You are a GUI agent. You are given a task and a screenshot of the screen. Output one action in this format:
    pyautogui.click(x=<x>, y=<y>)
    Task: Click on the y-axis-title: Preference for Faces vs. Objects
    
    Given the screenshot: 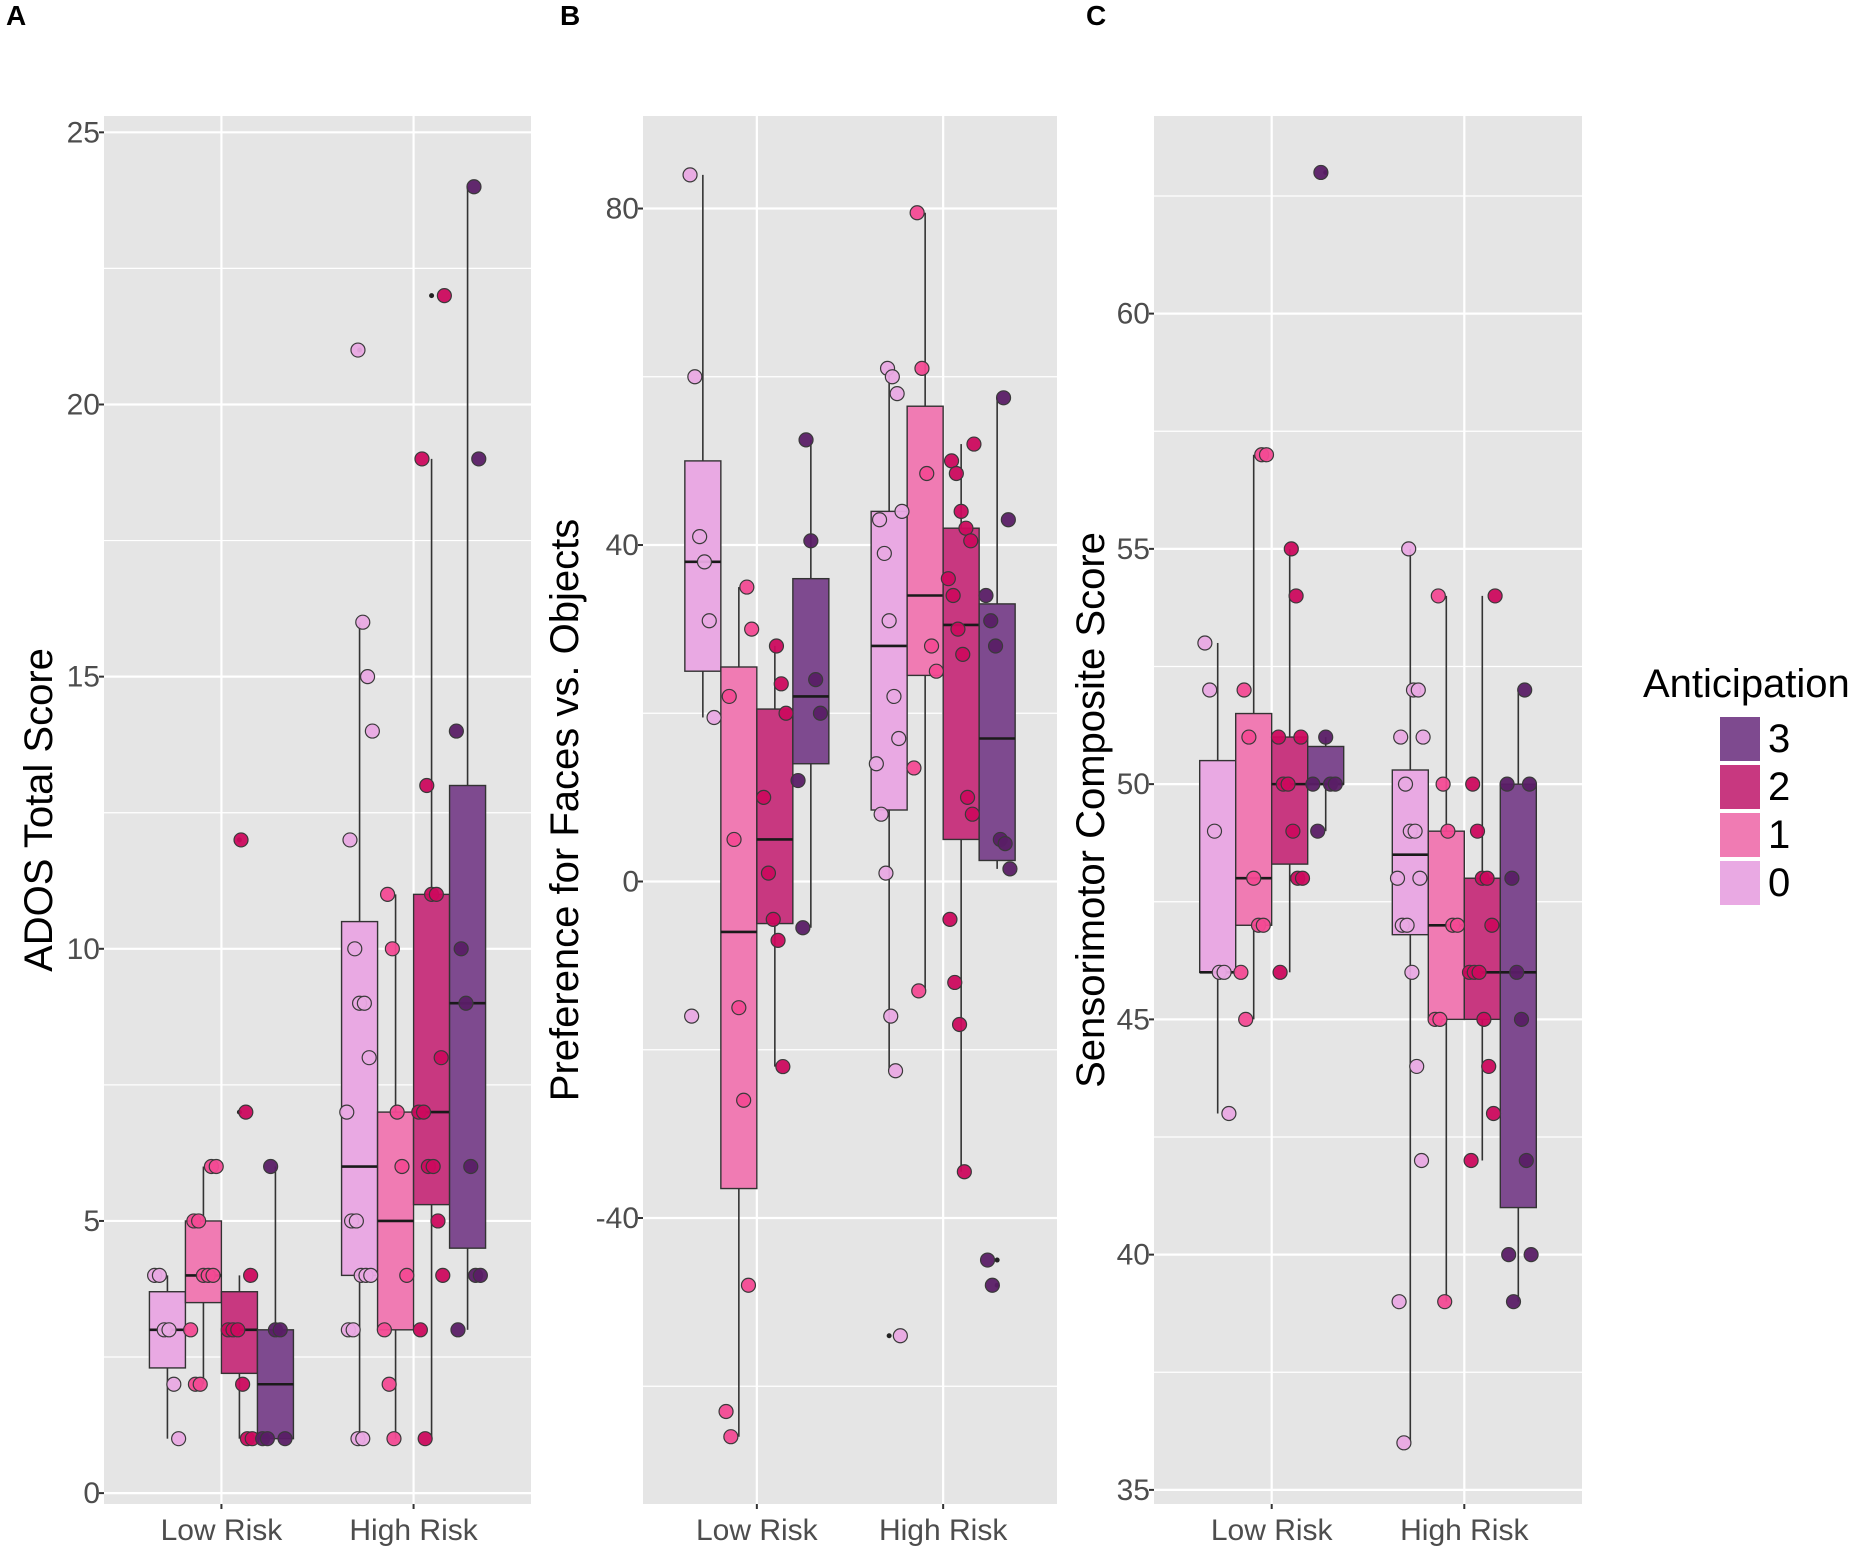 What is the action you would take?
    pyautogui.click(x=565, y=810)
    